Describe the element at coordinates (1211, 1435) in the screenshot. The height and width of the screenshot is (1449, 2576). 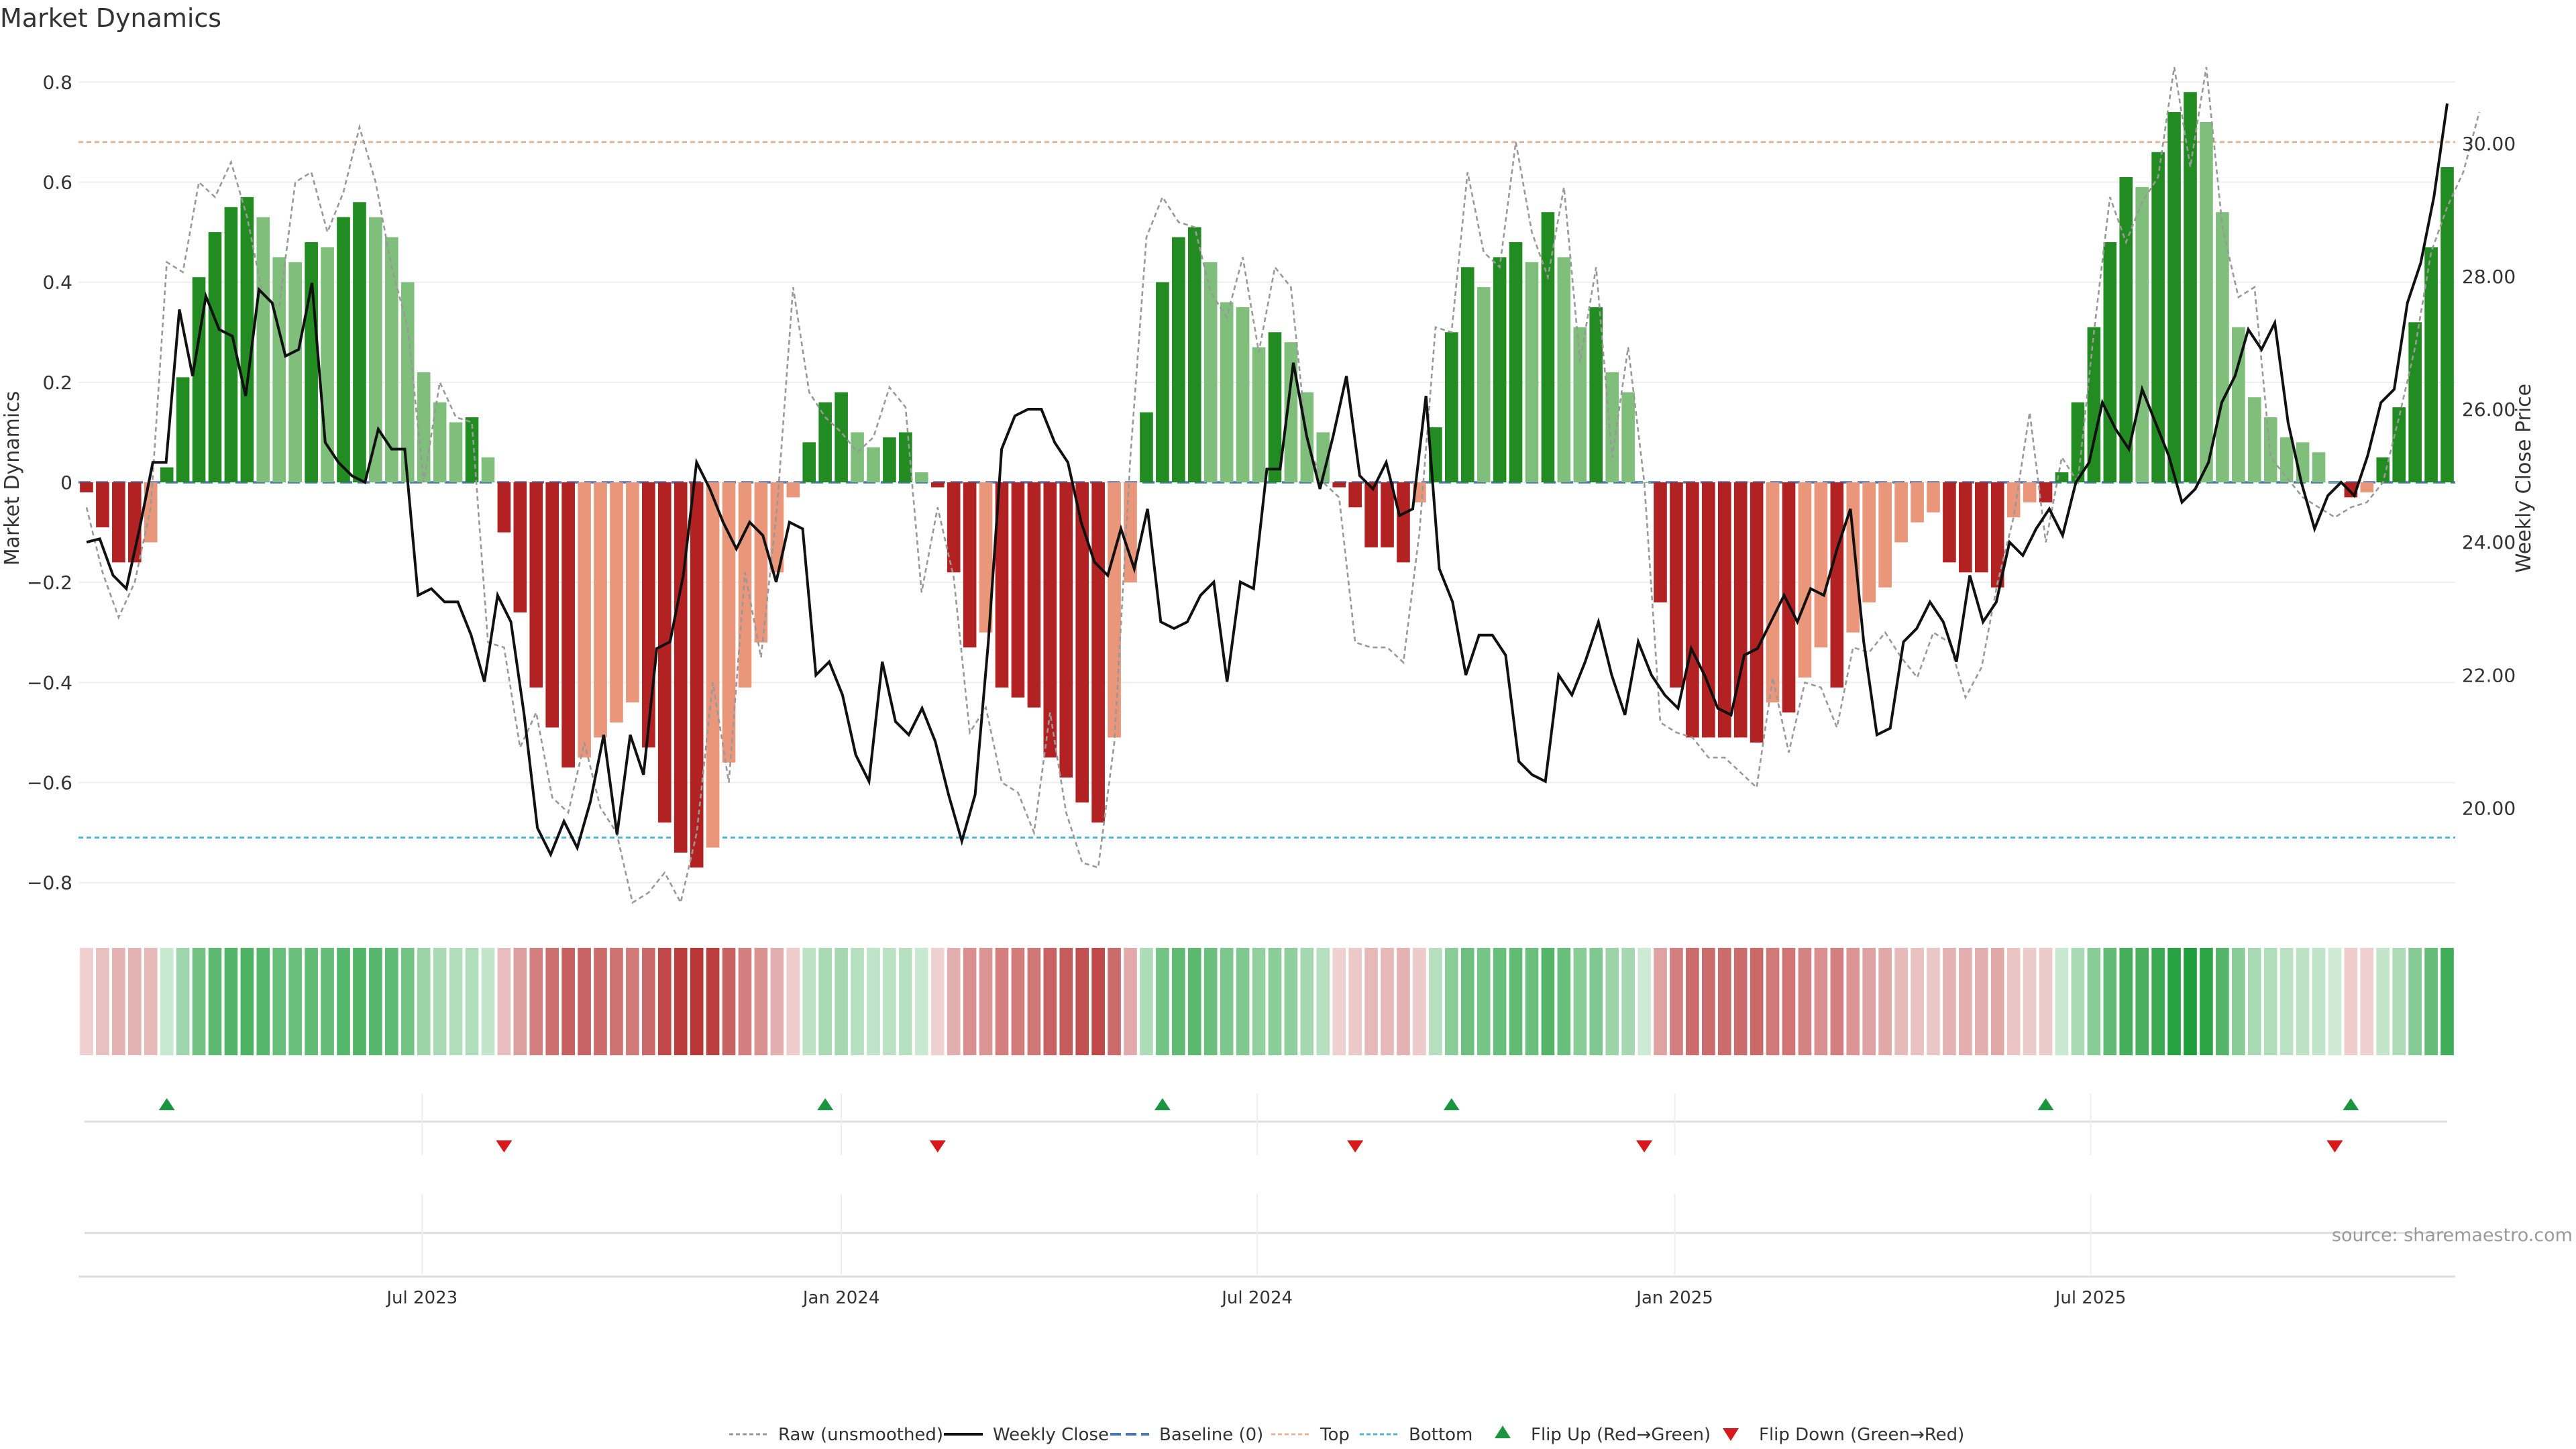
I see `legend-label: Baseline (0)` at that location.